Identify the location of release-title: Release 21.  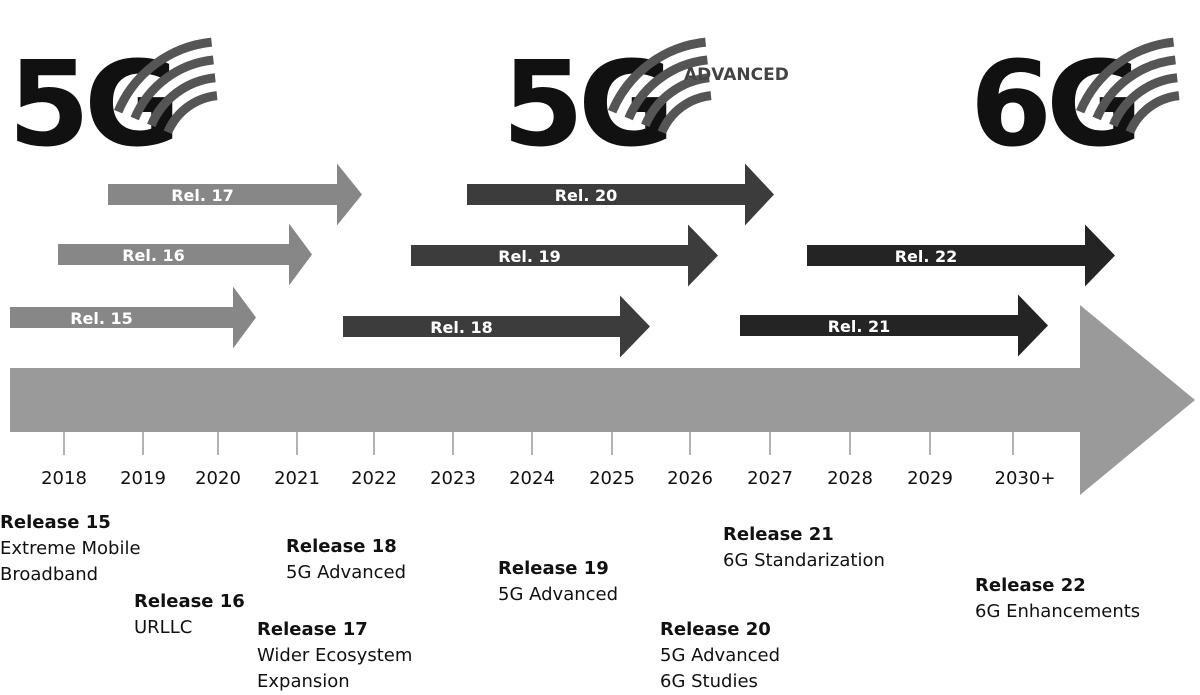
(778, 534).